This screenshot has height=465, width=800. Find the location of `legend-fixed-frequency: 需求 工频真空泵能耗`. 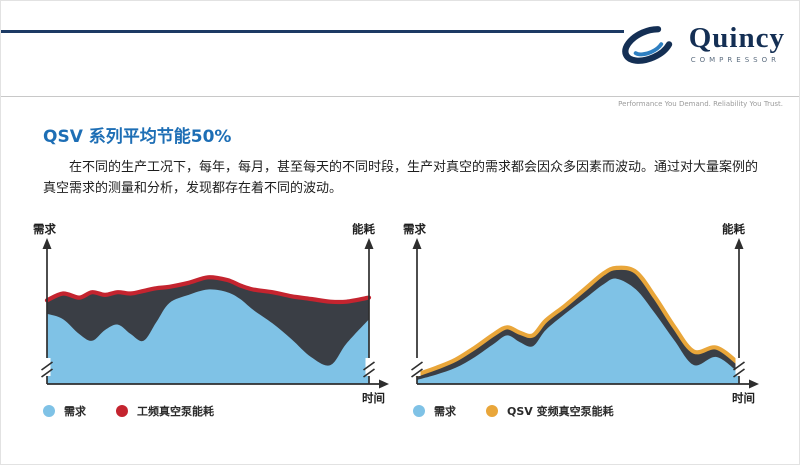

legend-fixed-frequency: 需求 工频真空泵能耗 is located at coordinates (128, 411).